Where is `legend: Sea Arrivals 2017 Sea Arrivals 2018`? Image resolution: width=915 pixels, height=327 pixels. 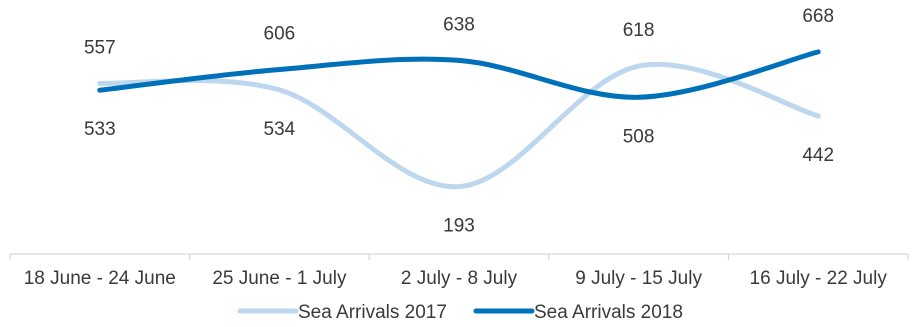 legend: Sea Arrivals 2017 Sea Arrivals 2018 is located at coordinates (460, 312).